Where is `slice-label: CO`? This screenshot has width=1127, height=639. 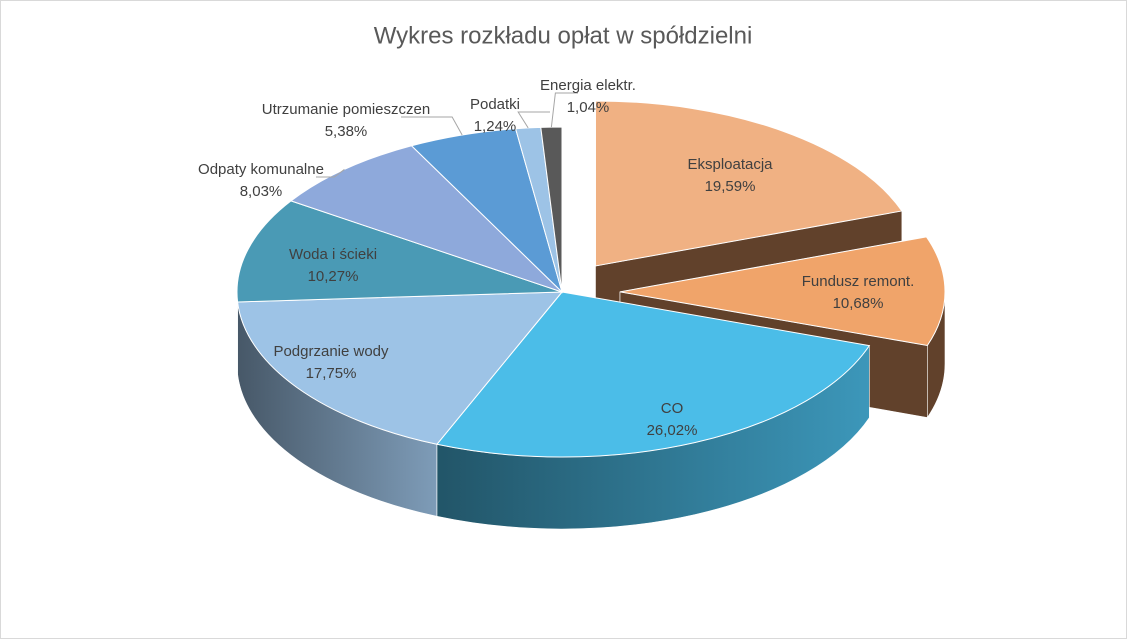 slice-label: CO is located at coordinates (672, 408).